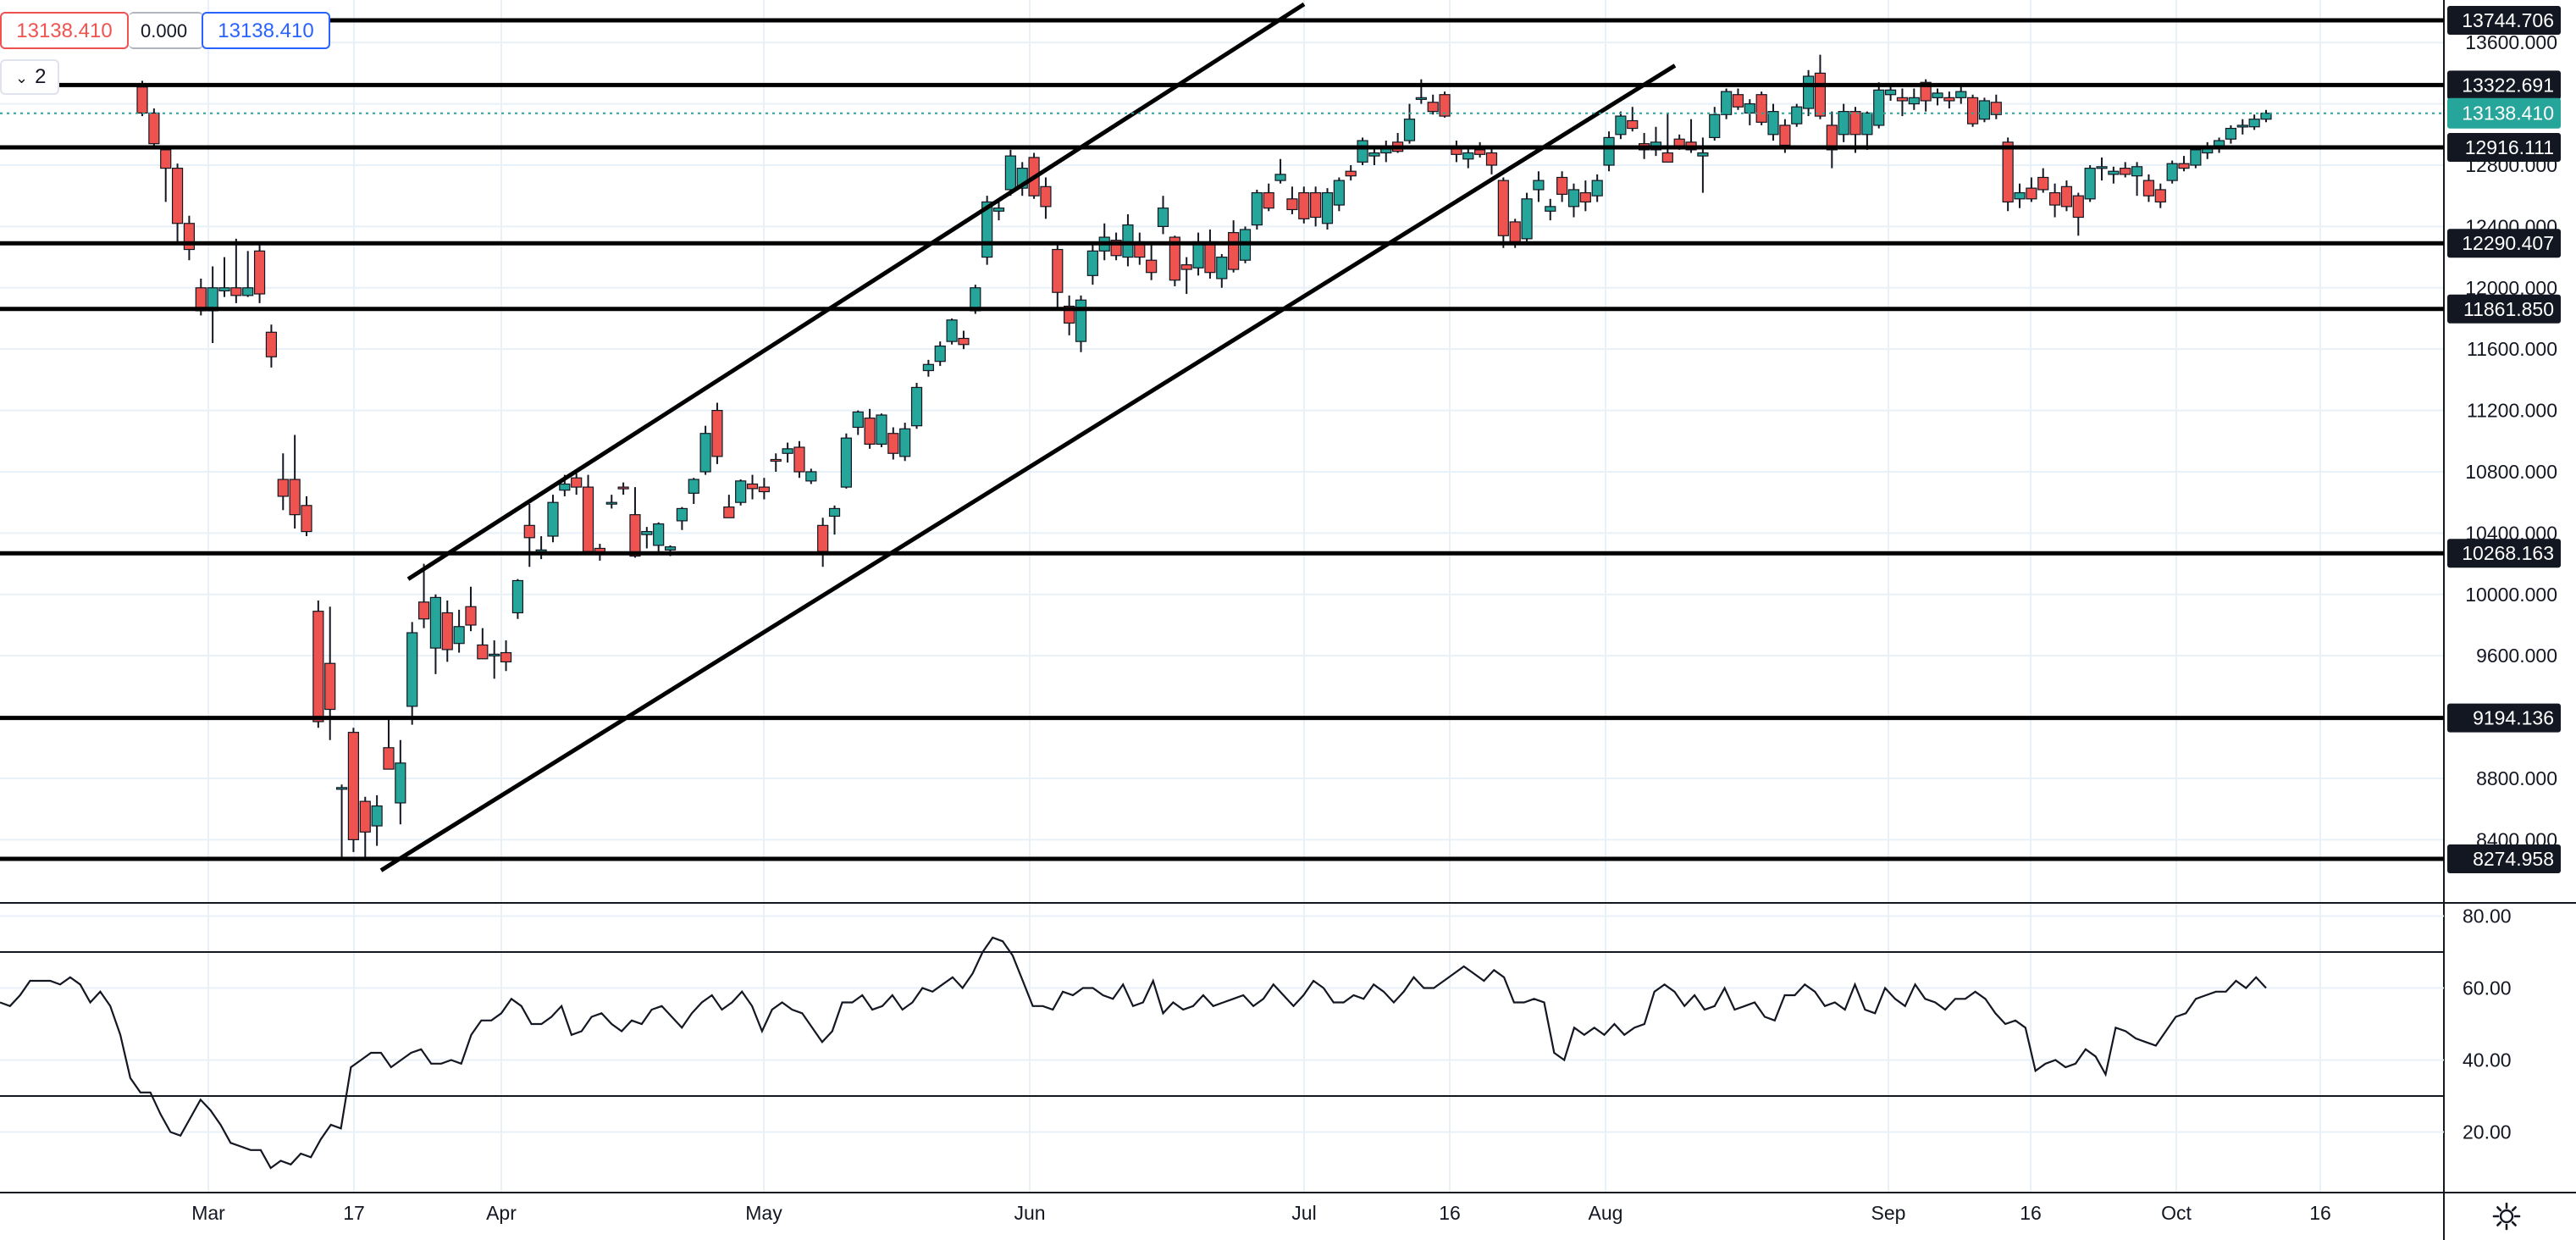 This screenshot has height=1240, width=2576. Describe the element at coordinates (2509, 147) in the screenshot. I see `level-badge-label: 12916.111` at that location.